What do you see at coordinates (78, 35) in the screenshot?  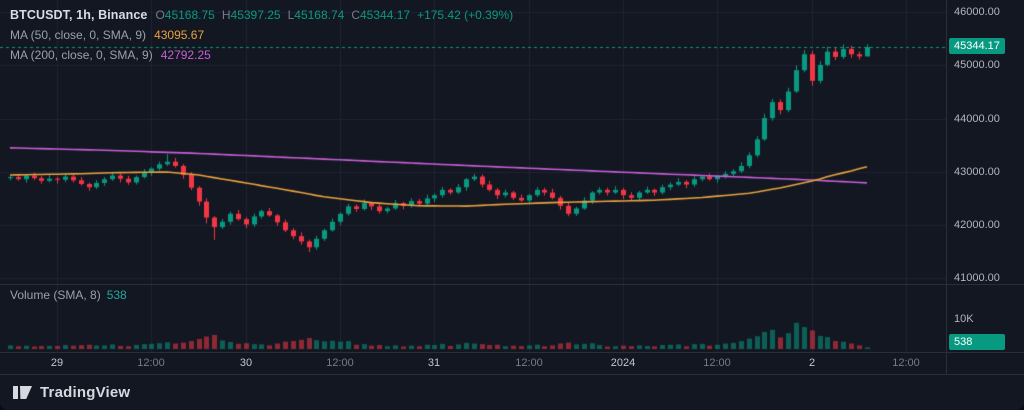 I see `ma50-label: MA (50, close, 0, SMA, 9)` at bounding box center [78, 35].